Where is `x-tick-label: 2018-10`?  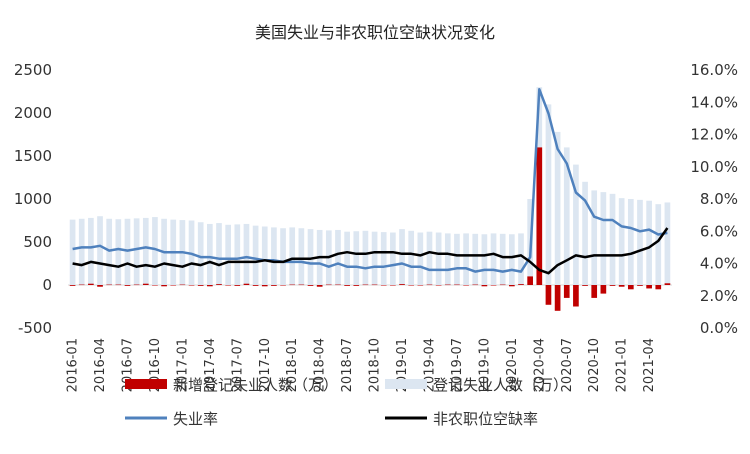
x-tick-label: 2018-10 is located at coordinates (375, 365).